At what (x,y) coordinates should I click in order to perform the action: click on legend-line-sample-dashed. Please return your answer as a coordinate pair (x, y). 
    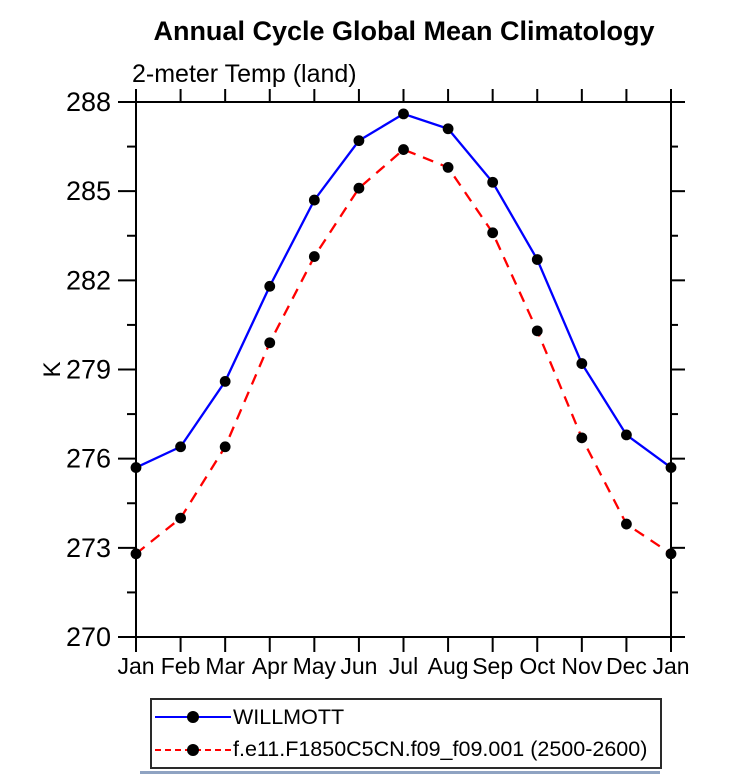
    Looking at the image, I should click on (193, 750).